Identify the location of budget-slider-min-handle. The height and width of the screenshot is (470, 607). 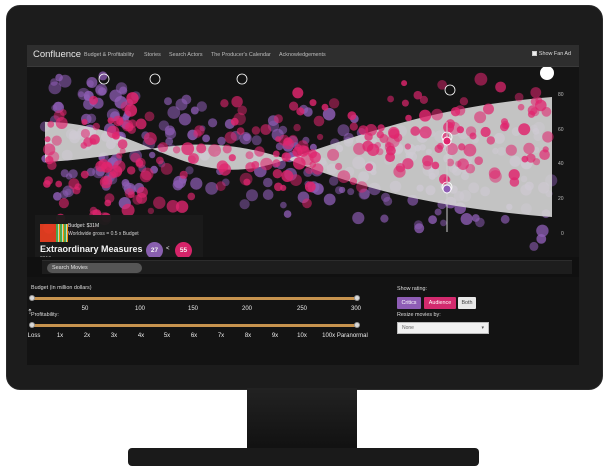
(32, 298).